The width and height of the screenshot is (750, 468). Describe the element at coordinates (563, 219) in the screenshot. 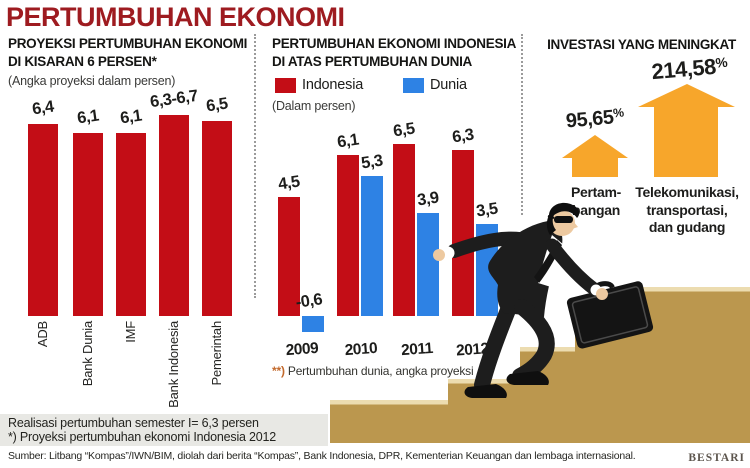

I see `sunglasses-icon` at that location.